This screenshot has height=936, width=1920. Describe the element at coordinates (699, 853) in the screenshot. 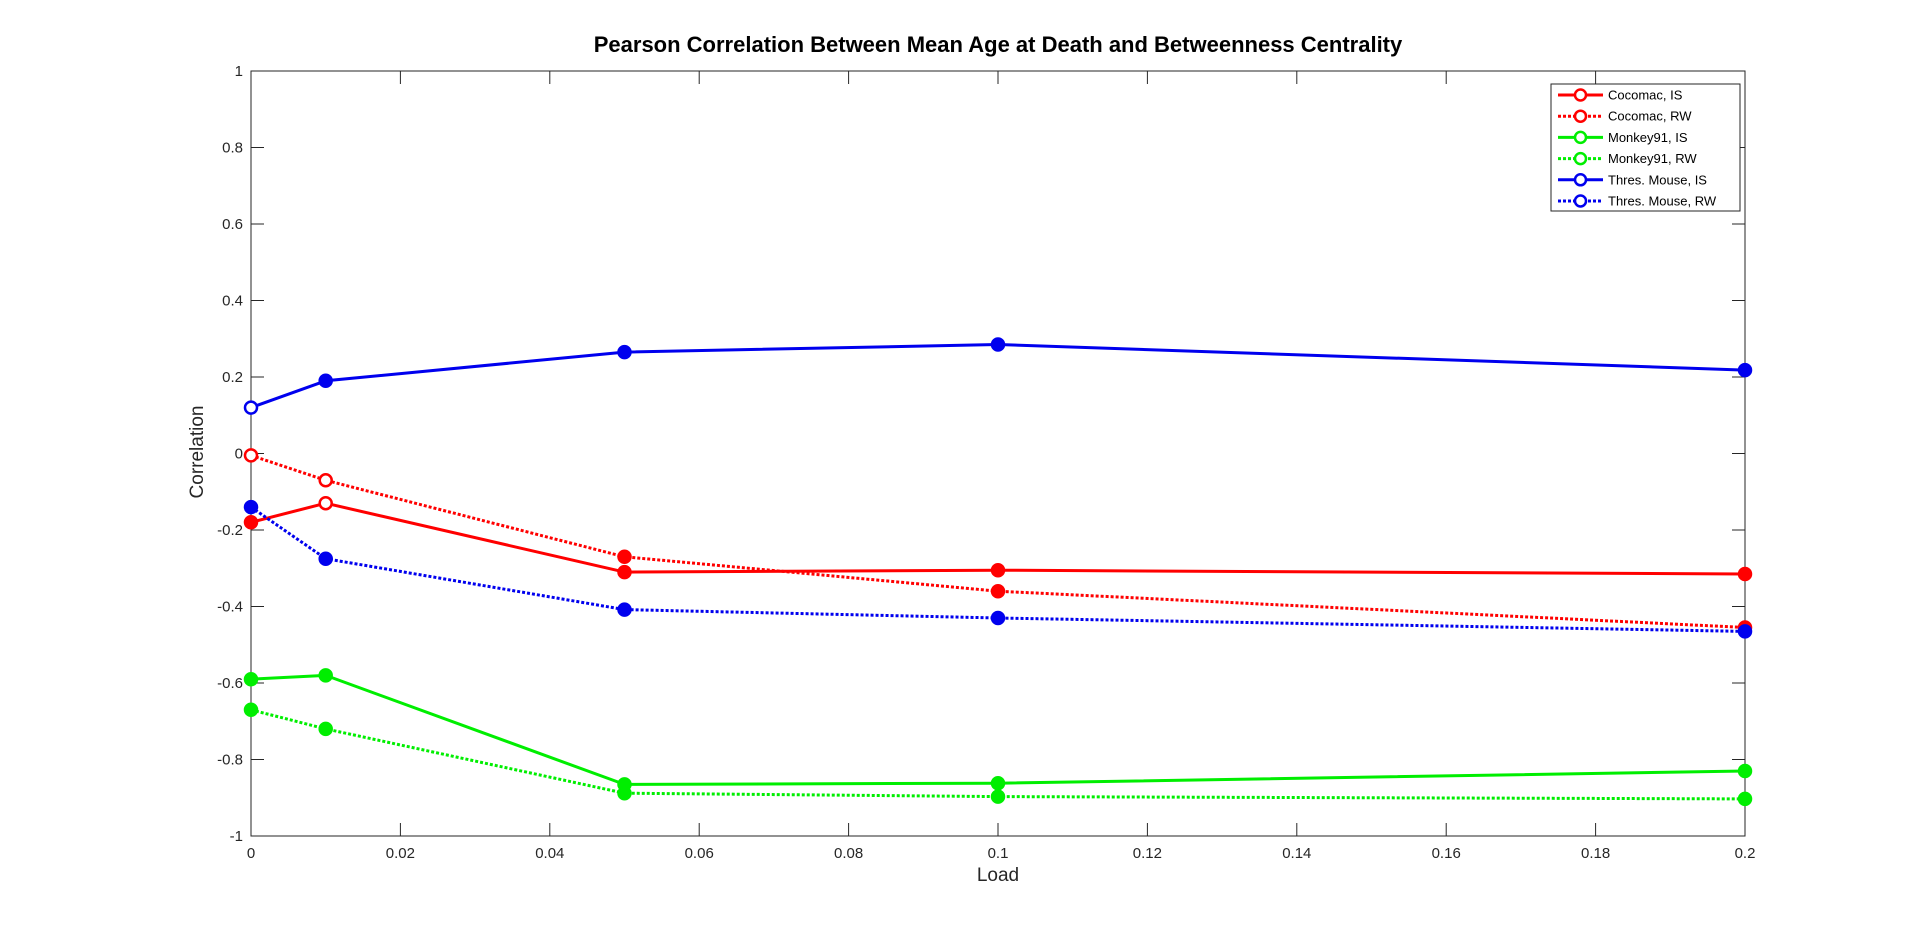

I see `x-tick-label: 0.06` at that location.